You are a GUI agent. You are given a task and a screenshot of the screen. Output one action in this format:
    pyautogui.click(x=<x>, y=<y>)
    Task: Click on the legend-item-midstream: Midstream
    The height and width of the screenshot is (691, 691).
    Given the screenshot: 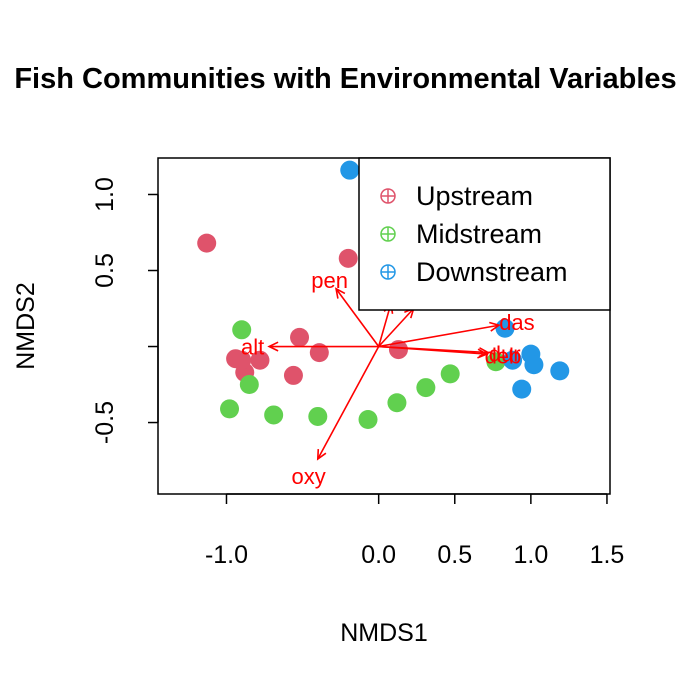 What is the action you would take?
    pyautogui.click(x=461, y=234)
    